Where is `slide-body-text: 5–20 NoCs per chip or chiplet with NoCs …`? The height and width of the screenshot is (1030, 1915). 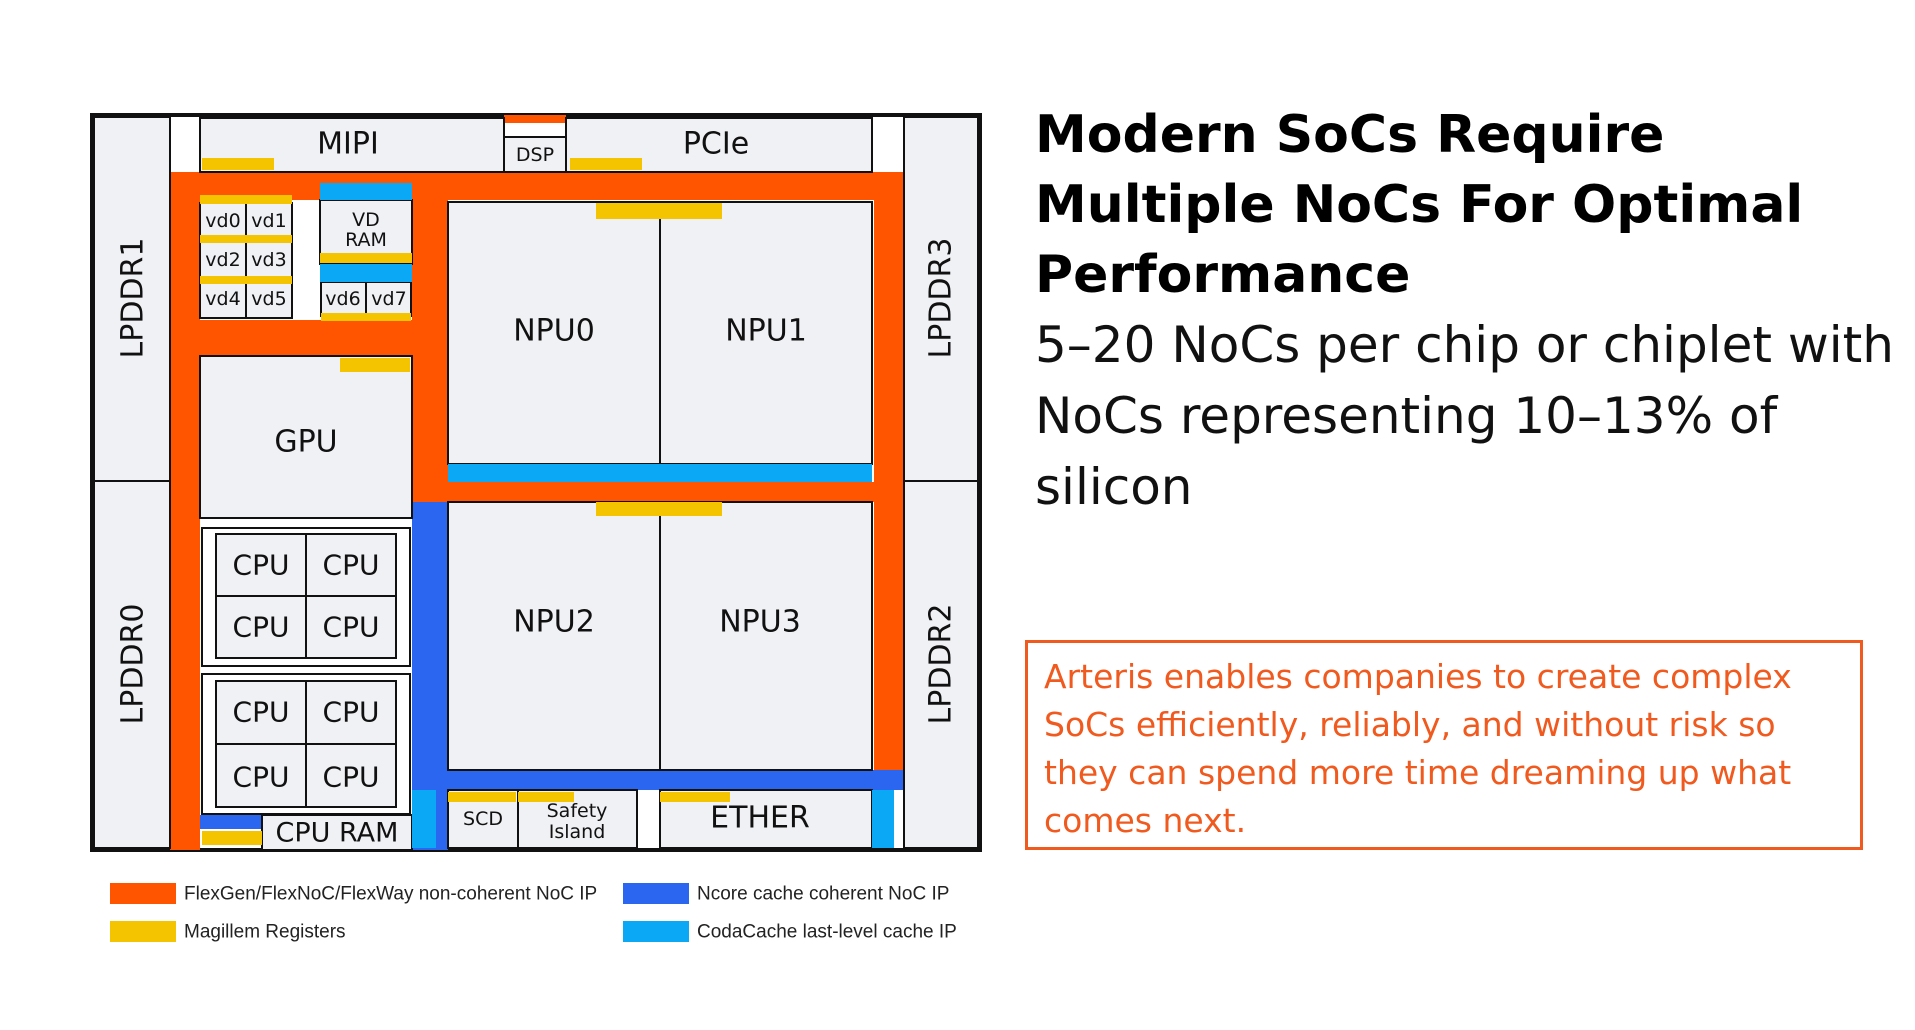
slide-body-text: 5–20 NoCs per chip or chiplet with NoCs … is located at coordinates (1464, 416).